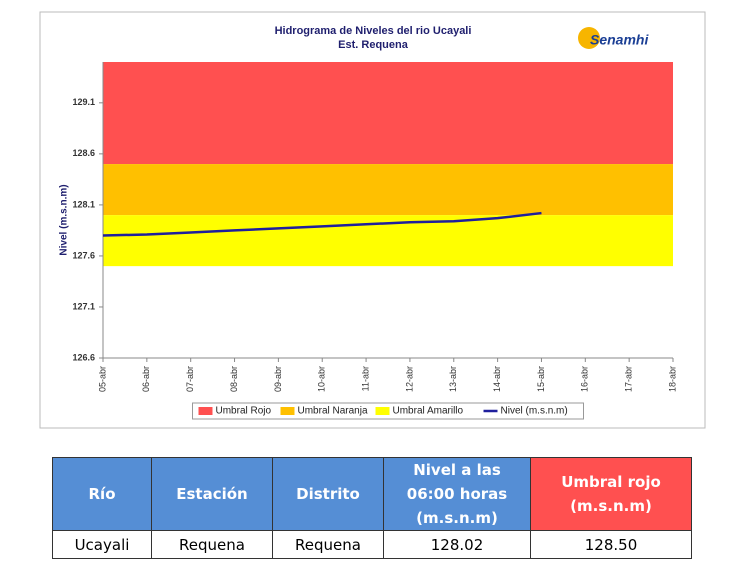 The image size is (745, 575). I want to click on legend-label: Umbral Rojo, so click(244, 411).